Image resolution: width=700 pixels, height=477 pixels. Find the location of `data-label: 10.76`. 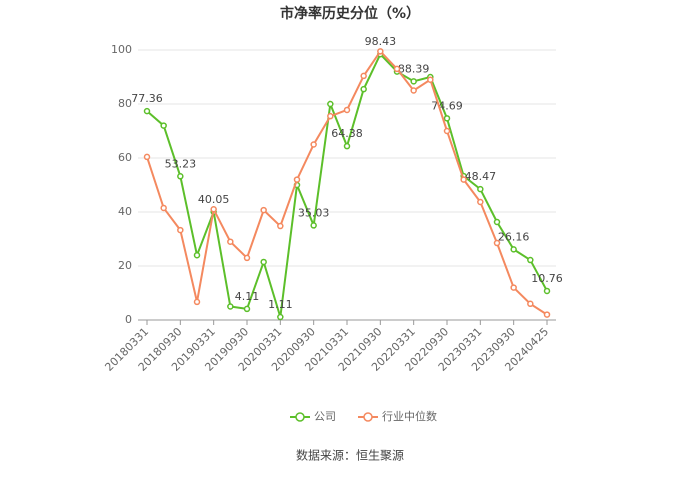

data-label: 10.76 is located at coordinates (547, 278).